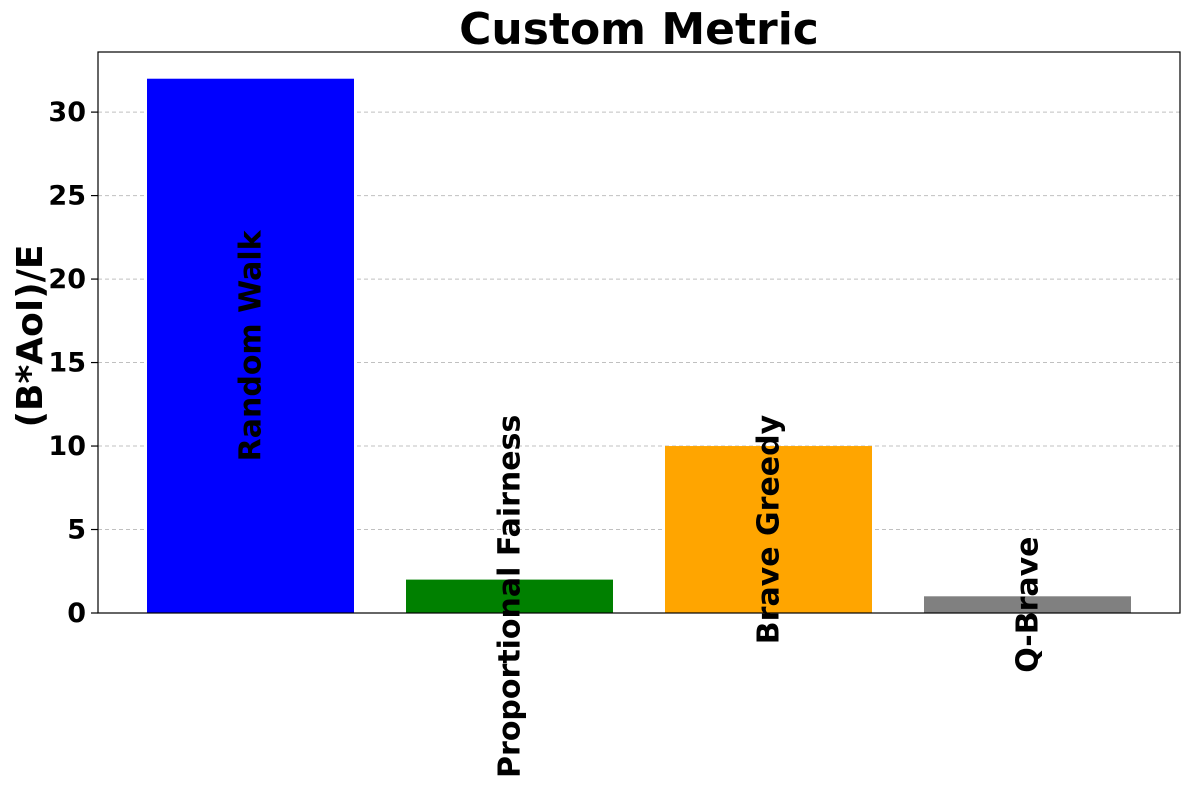 The height and width of the screenshot is (796, 1190). I want to click on bar-category-label: Q-Brave, so click(1028, 604).